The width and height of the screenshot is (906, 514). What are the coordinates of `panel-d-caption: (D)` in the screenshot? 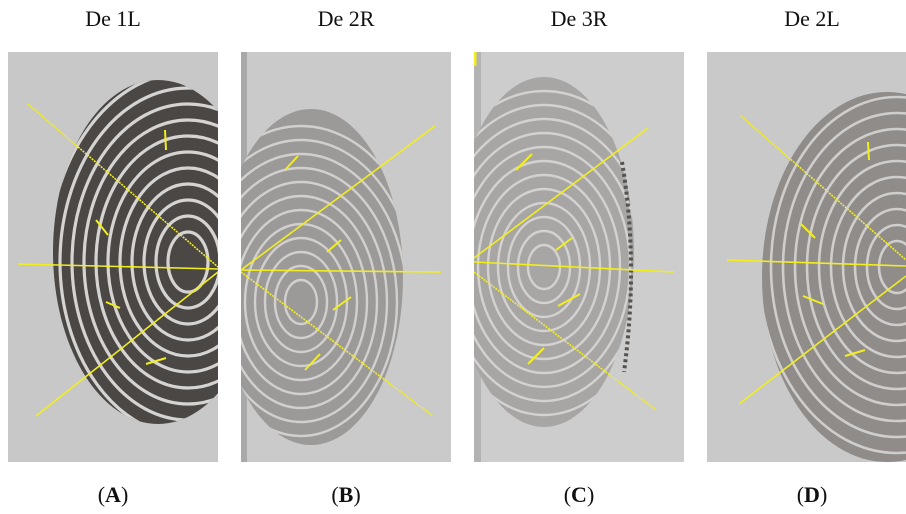 It's located at (812, 494).